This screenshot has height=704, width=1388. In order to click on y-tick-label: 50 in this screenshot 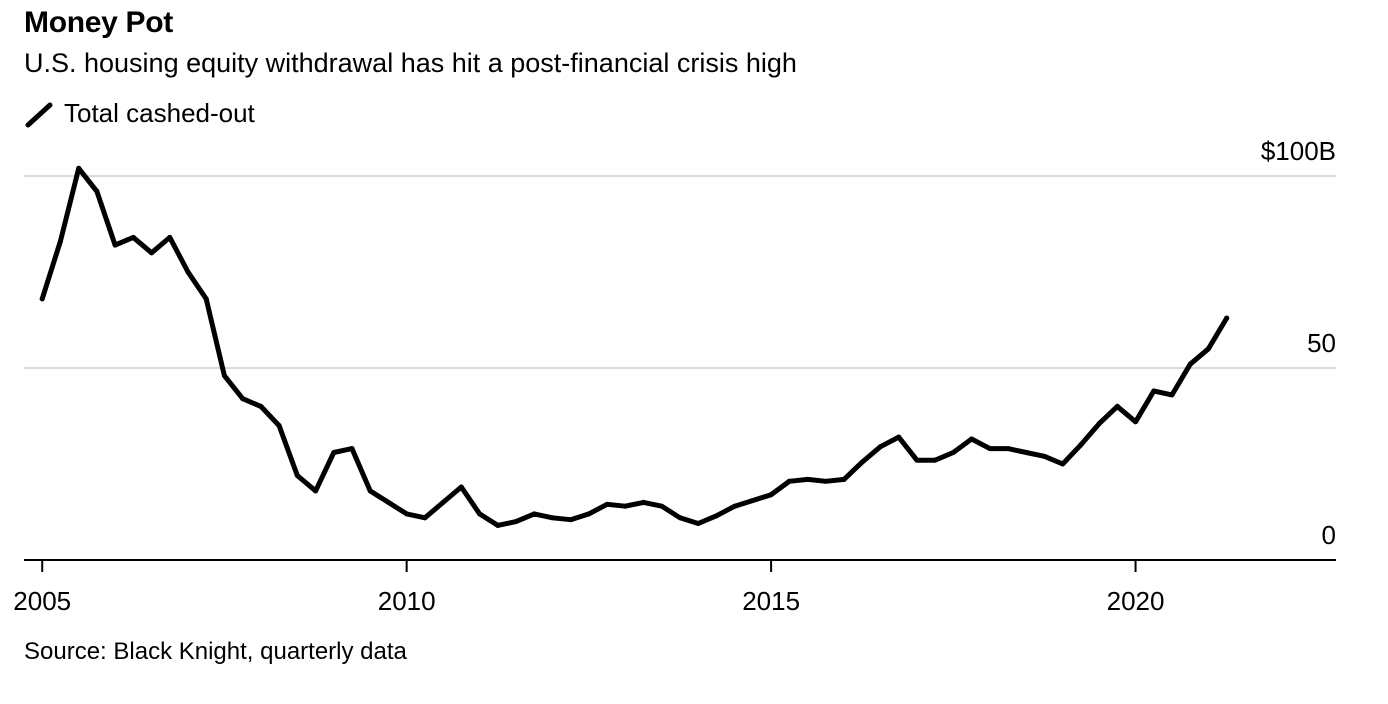, I will do `click(1321, 343)`.